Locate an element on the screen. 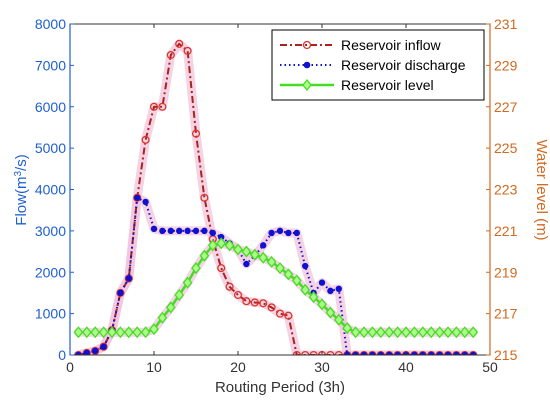  y-right-tick-label: 229 is located at coordinates (506, 65).